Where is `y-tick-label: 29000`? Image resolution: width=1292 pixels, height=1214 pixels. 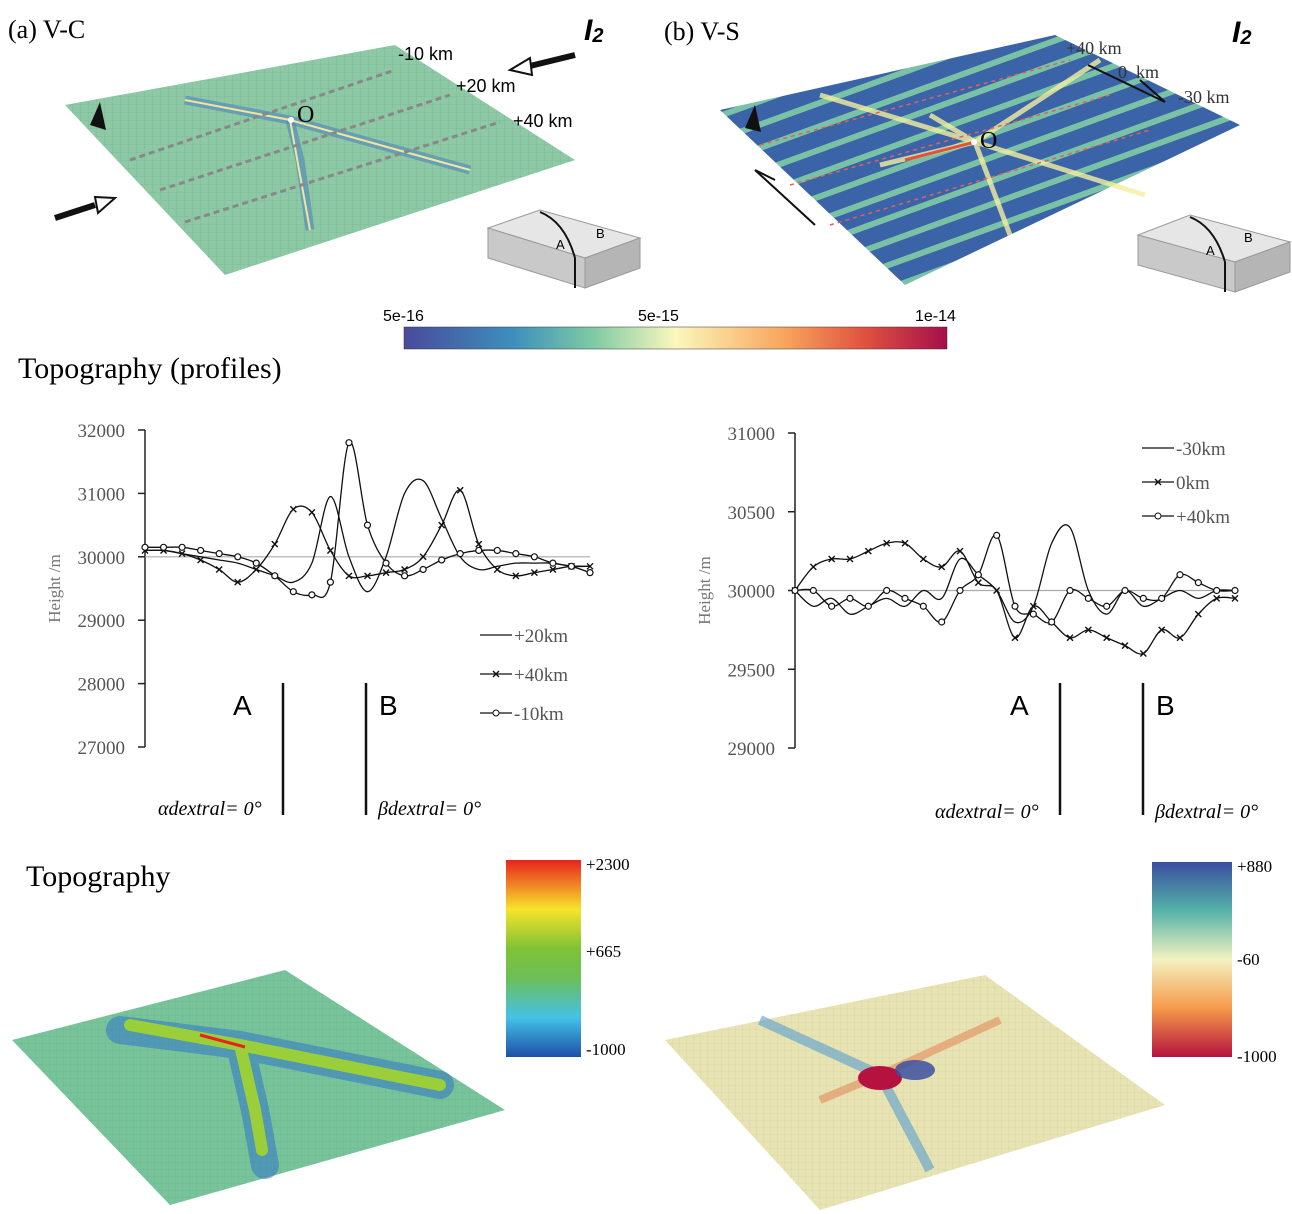
y-tick-label: 29000 is located at coordinates (102, 621).